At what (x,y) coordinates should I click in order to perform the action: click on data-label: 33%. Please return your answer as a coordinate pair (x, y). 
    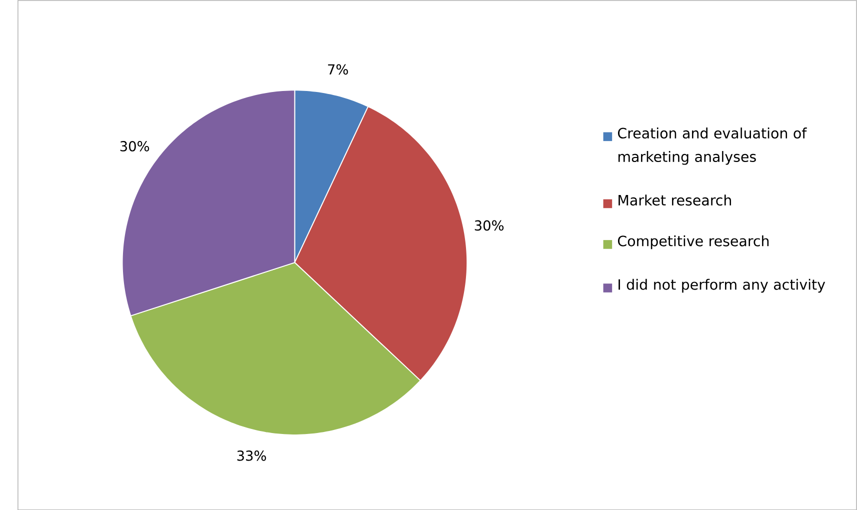
    Looking at the image, I should click on (251, 455).